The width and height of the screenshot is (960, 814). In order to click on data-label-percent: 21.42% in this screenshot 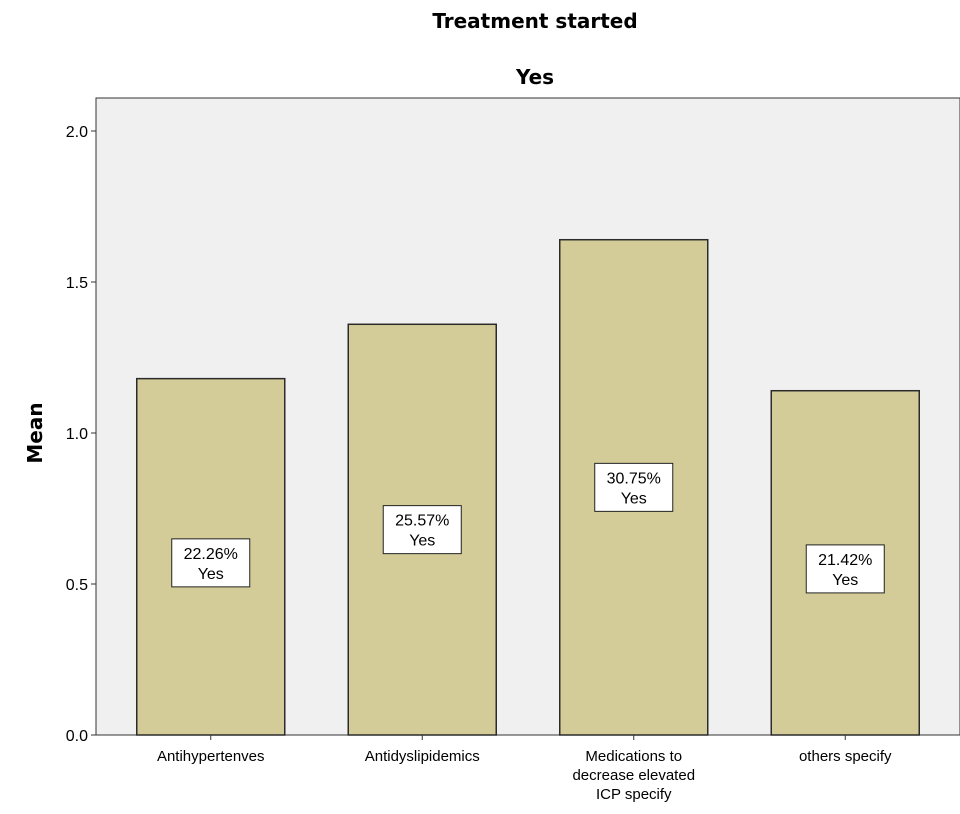, I will do `click(845, 560)`.